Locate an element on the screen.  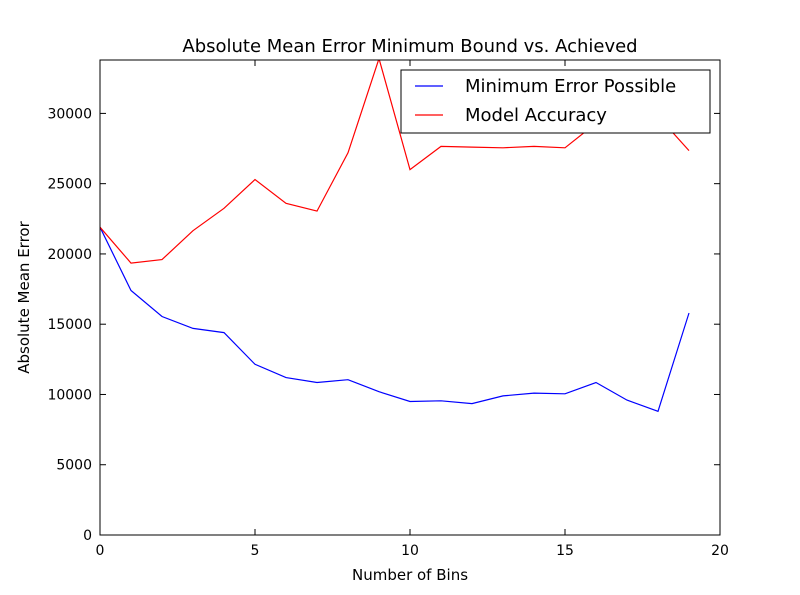
x-tick-label: 10 is located at coordinates (410, 551).